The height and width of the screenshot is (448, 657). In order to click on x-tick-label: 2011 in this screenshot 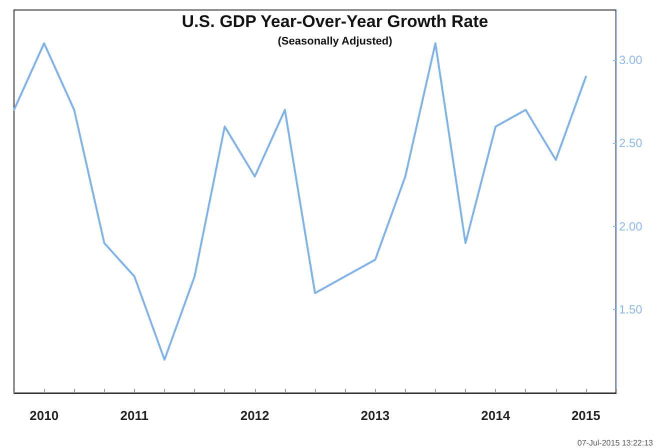, I will do `click(134, 415)`.